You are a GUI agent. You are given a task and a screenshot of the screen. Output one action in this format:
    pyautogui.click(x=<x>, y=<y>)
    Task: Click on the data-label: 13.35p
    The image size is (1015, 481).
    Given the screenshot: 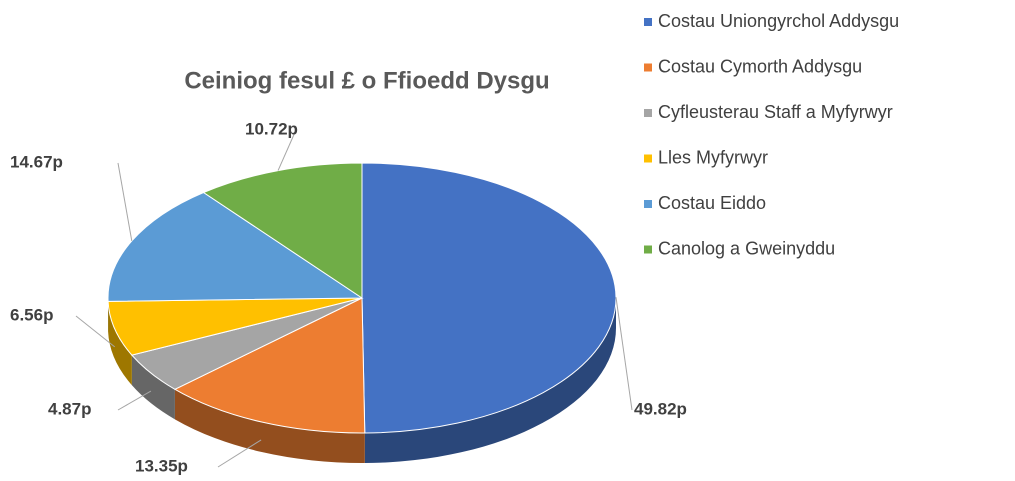 What is the action you would take?
    pyautogui.click(x=161, y=465)
    